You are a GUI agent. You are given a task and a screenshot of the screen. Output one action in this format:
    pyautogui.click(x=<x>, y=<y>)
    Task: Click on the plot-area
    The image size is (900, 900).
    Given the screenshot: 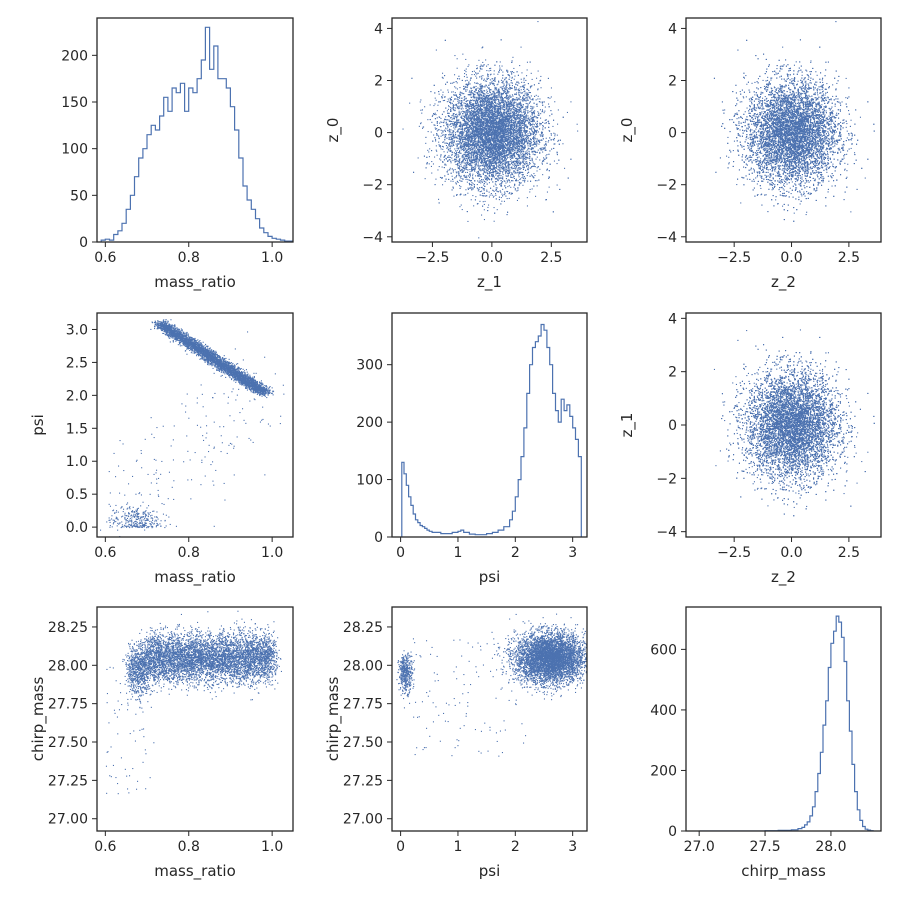 What is the action you would take?
    pyautogui.click(x=490, y=130)
    